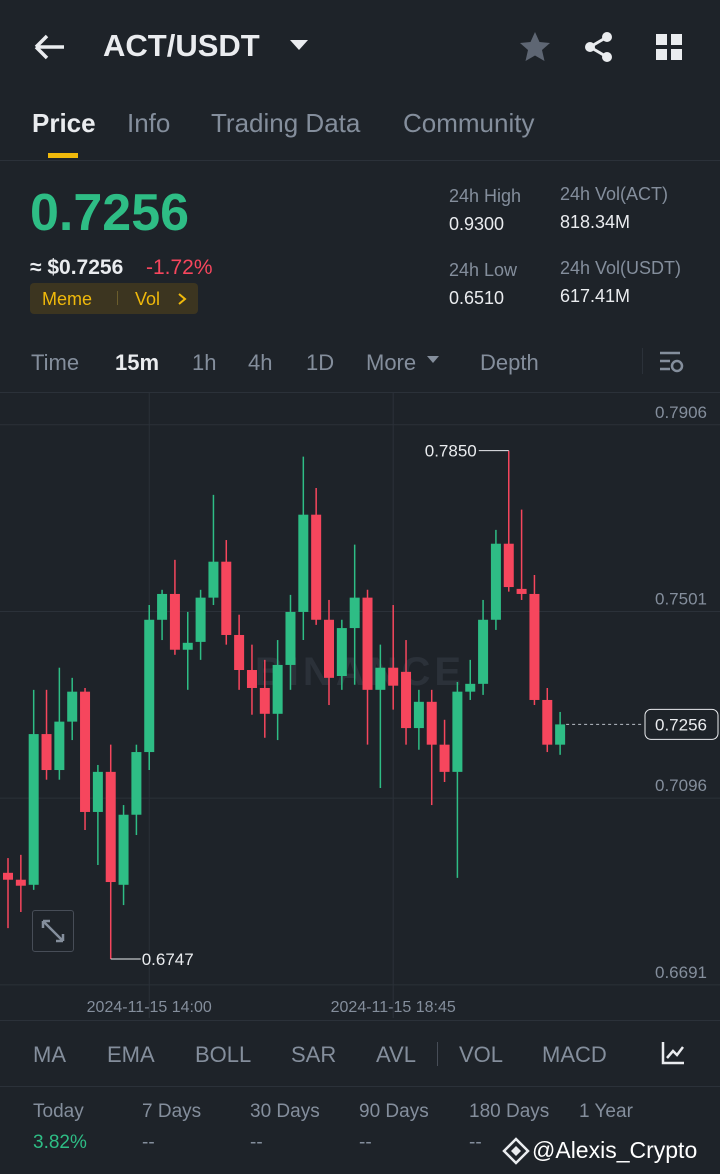 The image size is (720, 1174). I want to click on tag: Vol, so click(148, 299).